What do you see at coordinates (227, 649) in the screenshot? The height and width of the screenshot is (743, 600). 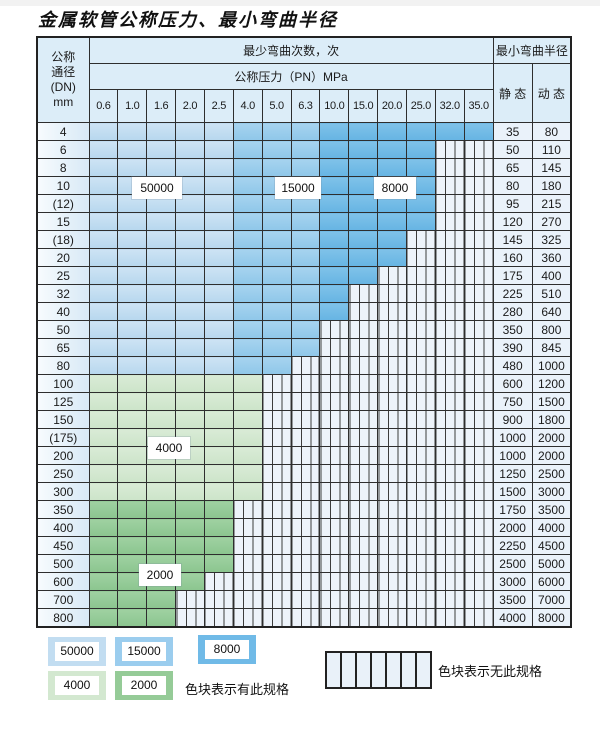 I see `legend-swatch-label: 8000` at bounding box center [227, 649].